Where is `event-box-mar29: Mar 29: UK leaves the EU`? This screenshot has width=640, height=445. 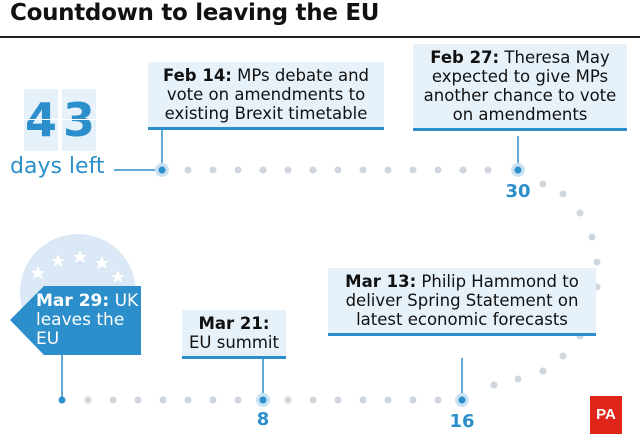
event-box-mar29: Mar 29: UK leaves the EU is located at coordinates (91, 320).